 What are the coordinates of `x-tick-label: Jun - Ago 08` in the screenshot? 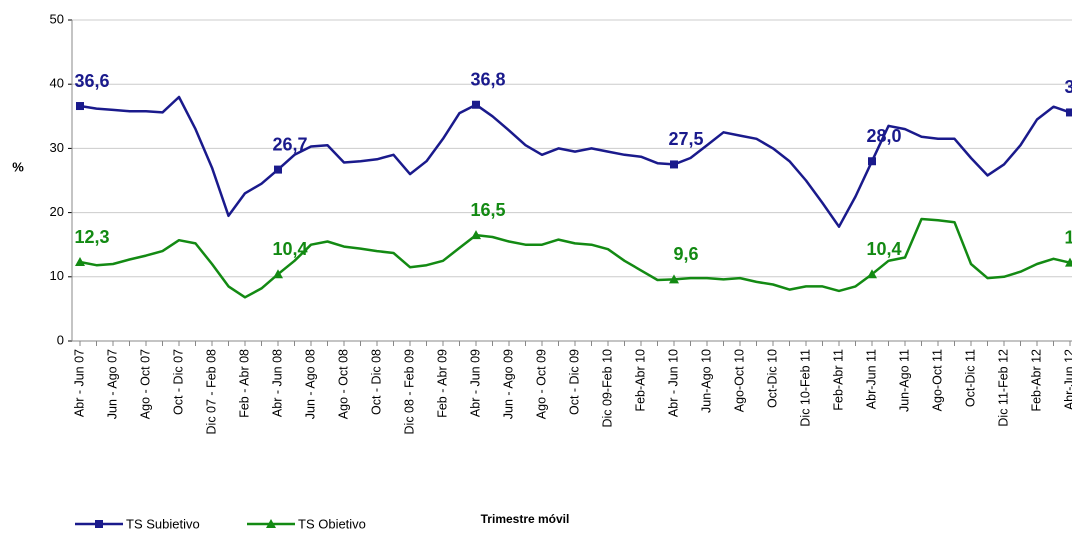 It's located at (310, 384).